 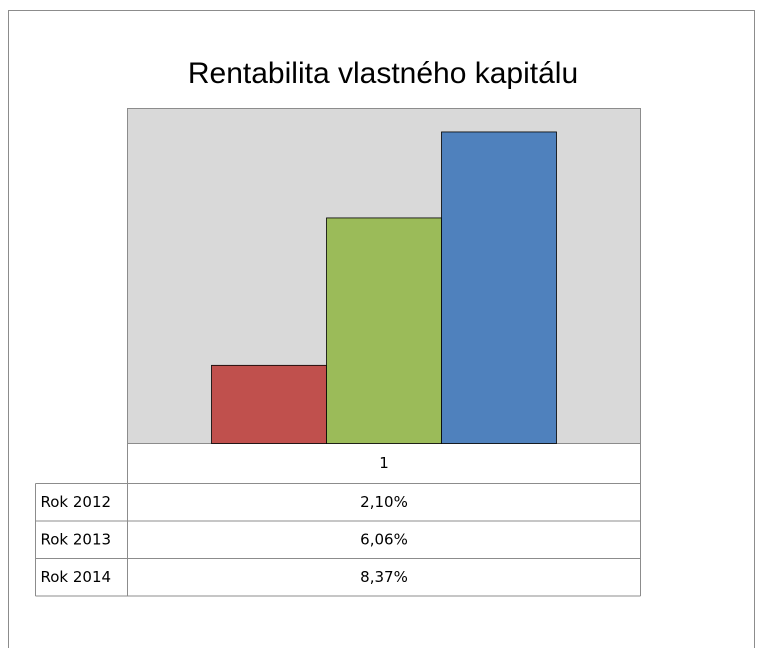 I want to click on data-label: 8,37%, so click(x=384, y=577).